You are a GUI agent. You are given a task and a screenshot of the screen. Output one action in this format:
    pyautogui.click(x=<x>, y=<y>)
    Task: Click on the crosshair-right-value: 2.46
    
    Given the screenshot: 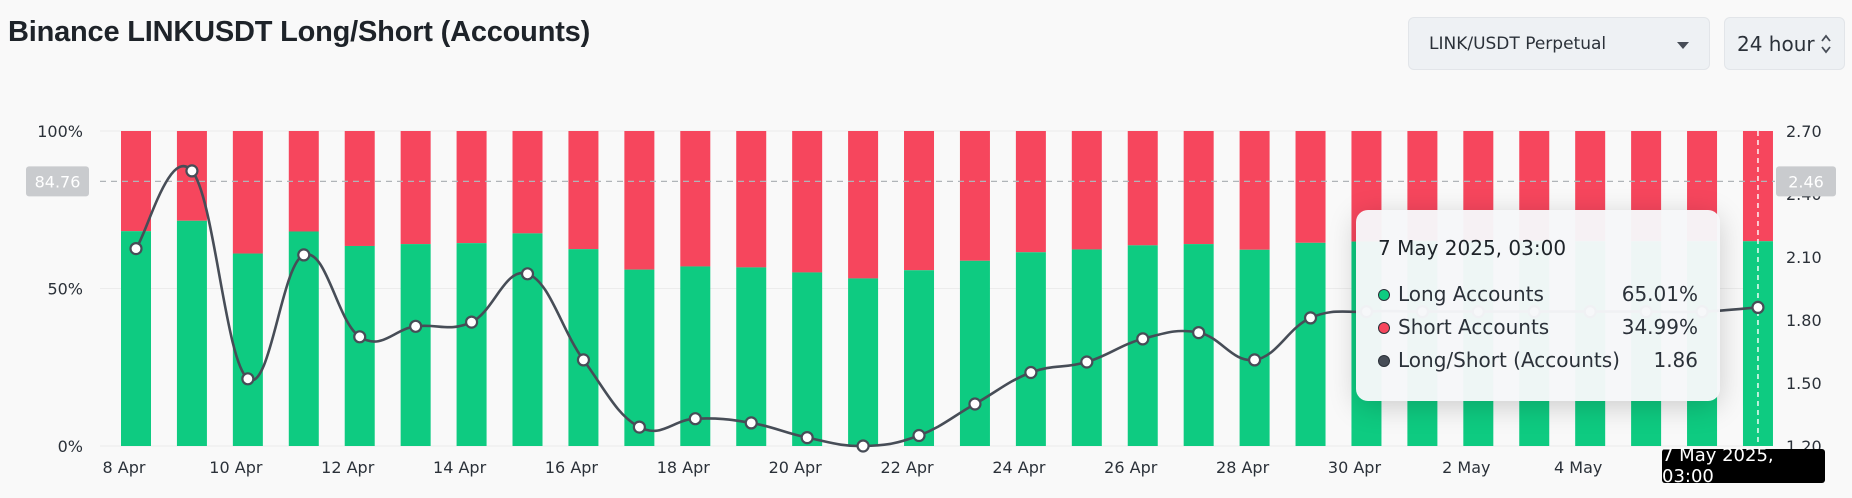 What is the action you would take?
    pyautogui.click(x=1806, y=181)
    